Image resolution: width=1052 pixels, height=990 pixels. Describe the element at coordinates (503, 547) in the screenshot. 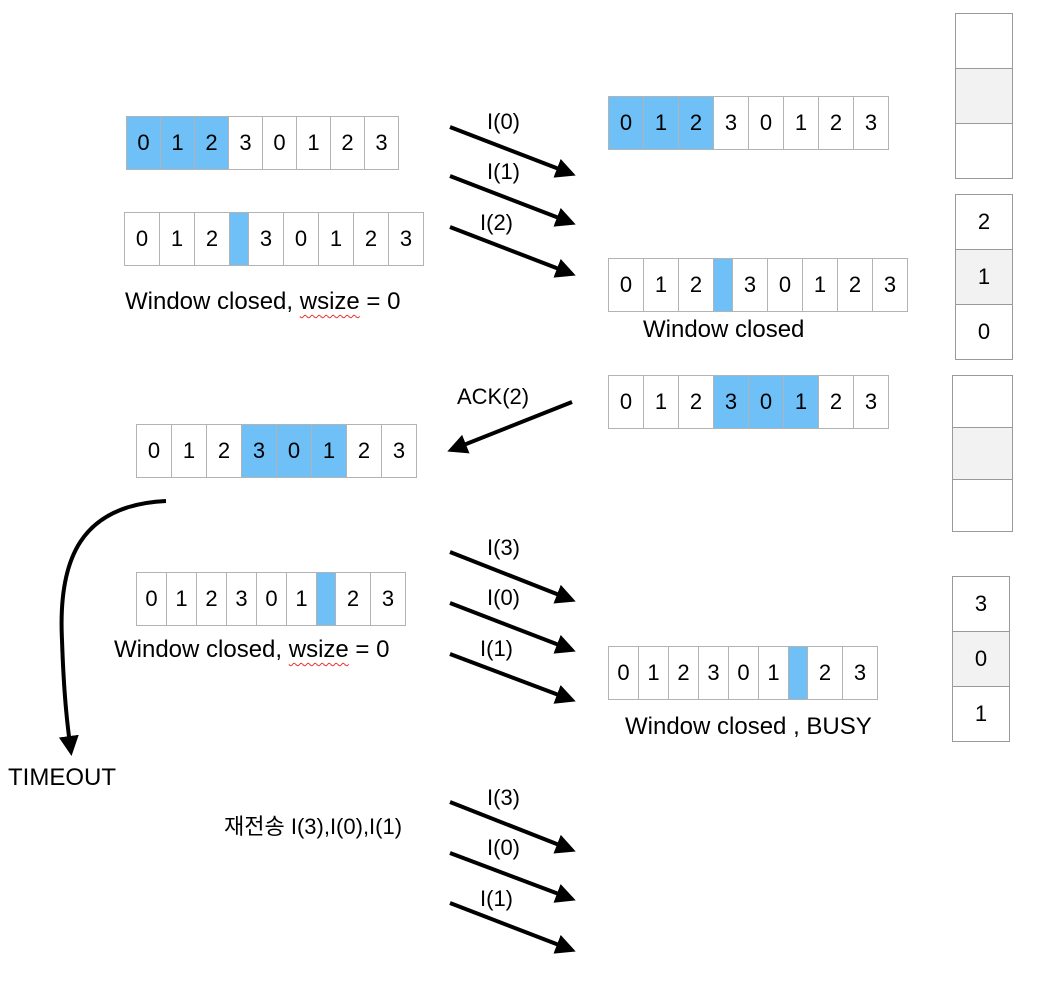

I see `arrow-label-i3: I(3)` at that location.